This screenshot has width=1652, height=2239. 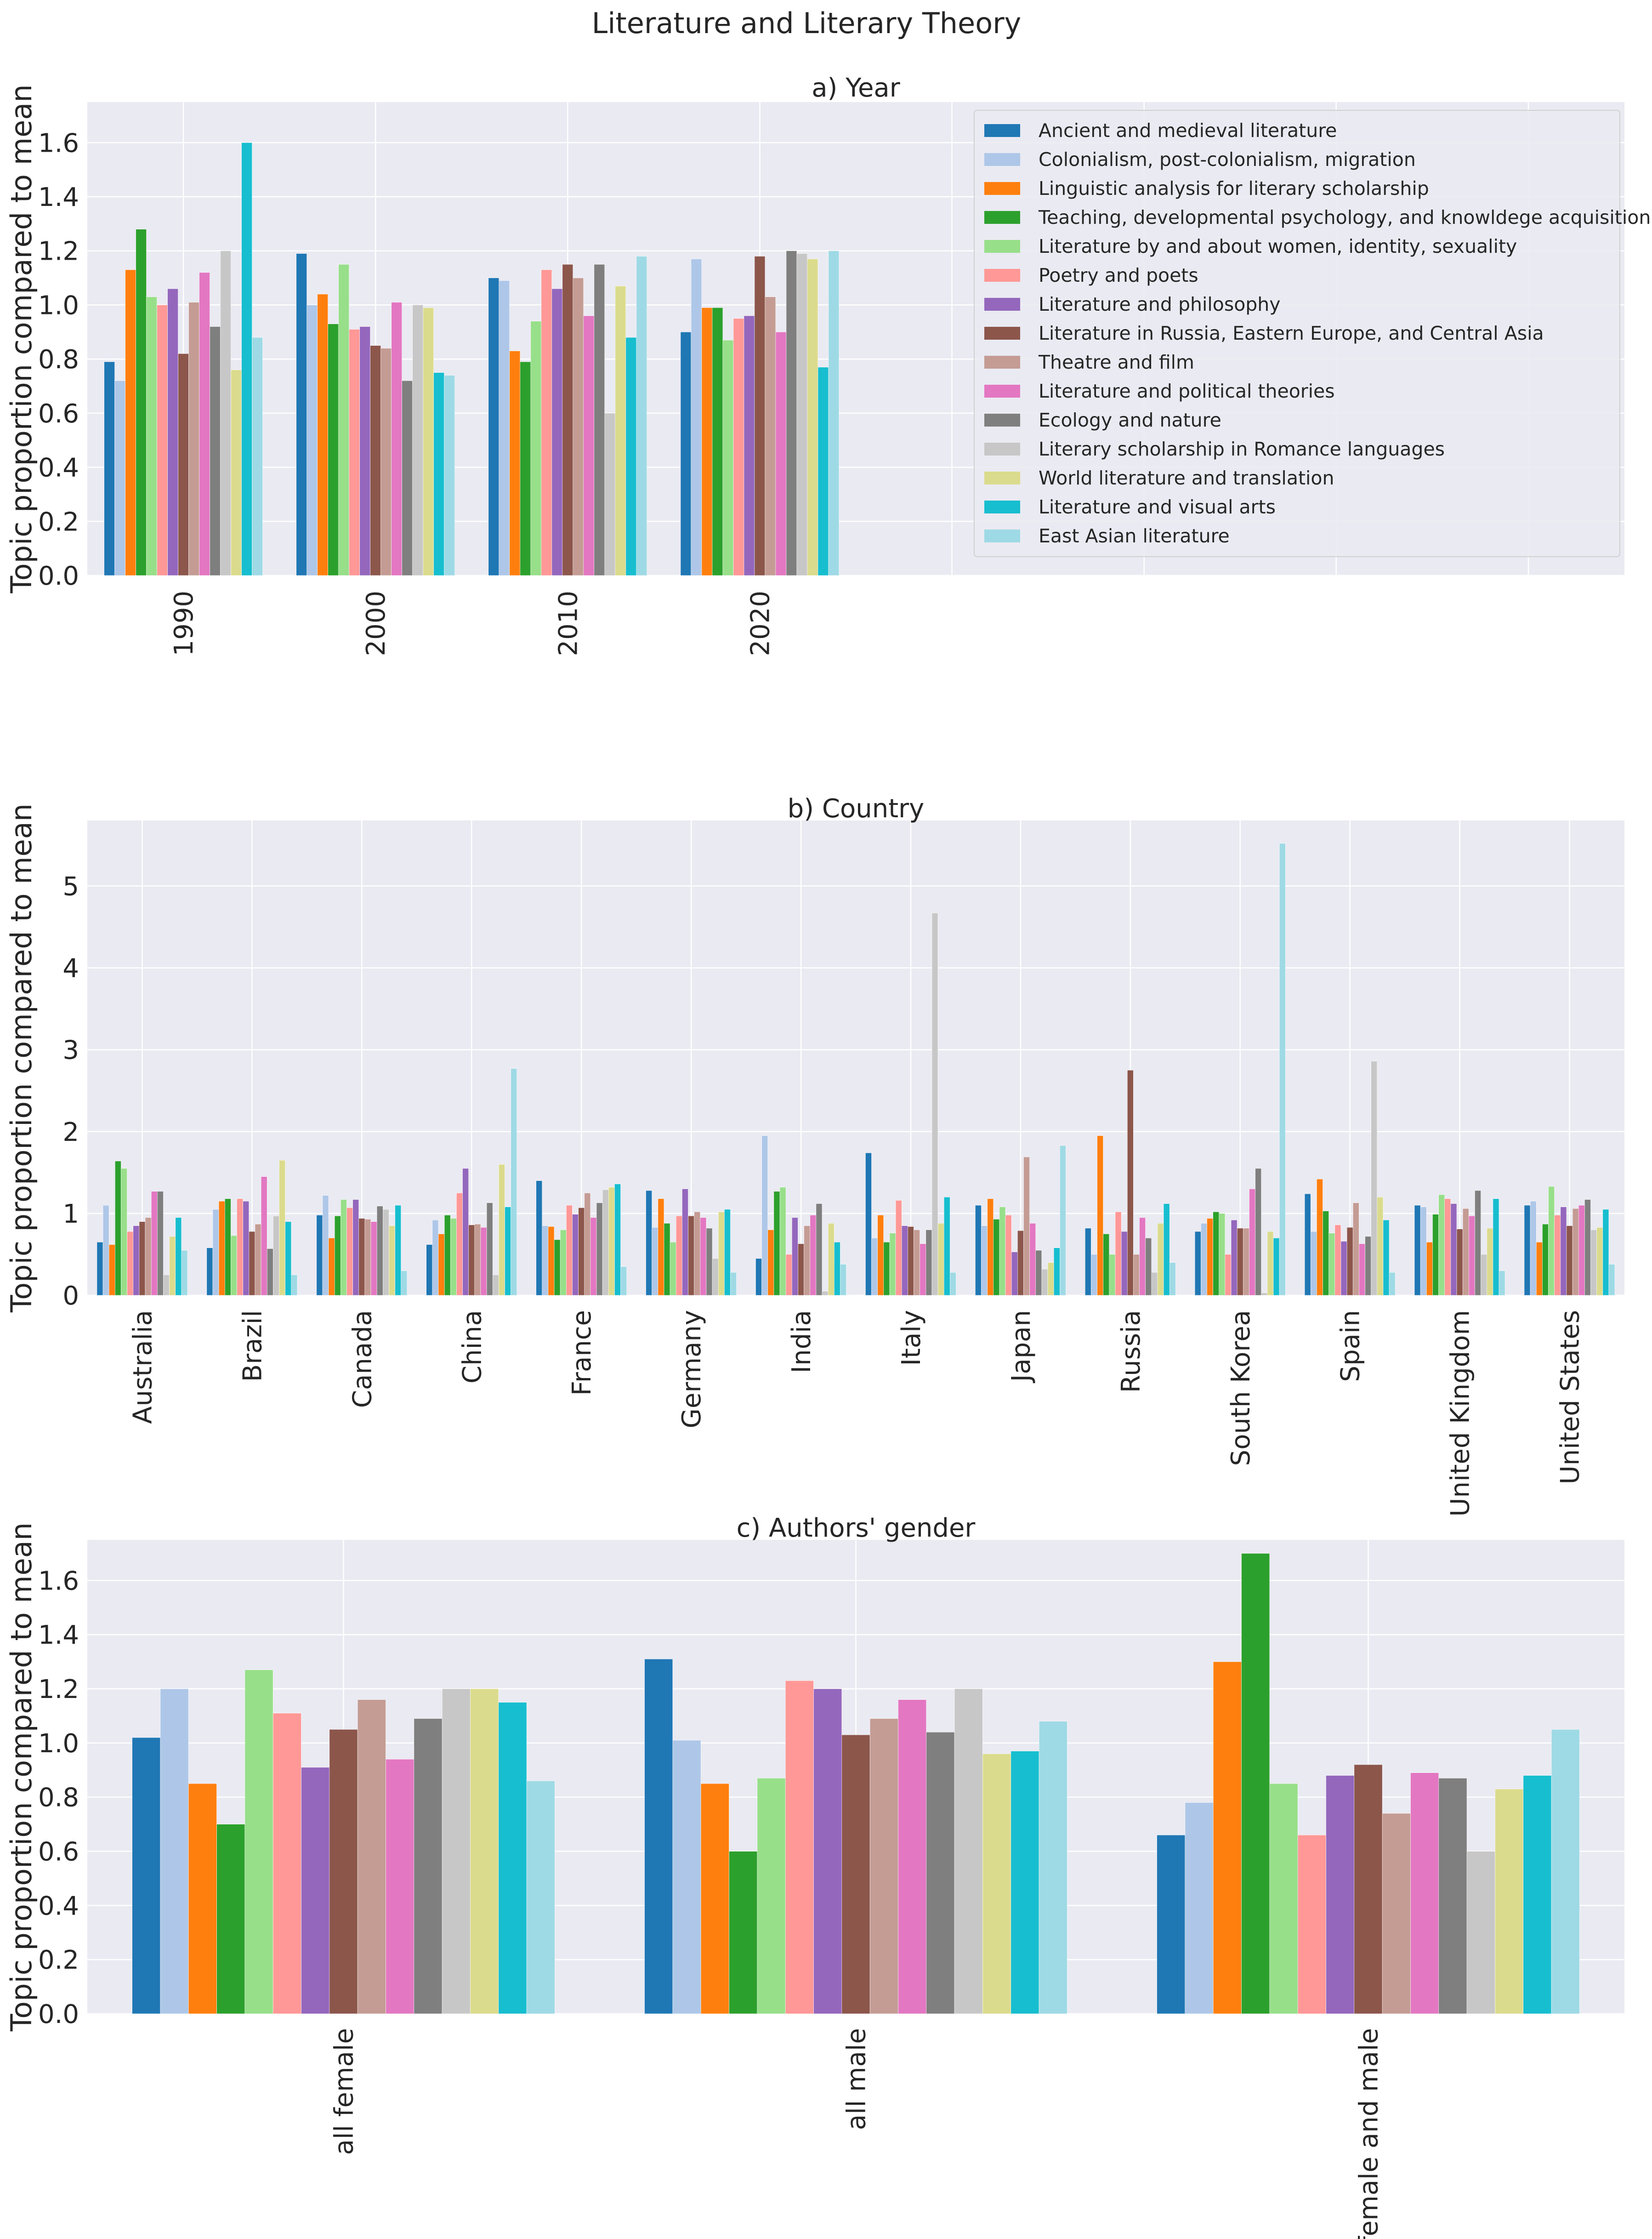 What do you see at coordinates (802, 1342) in the screenshot?
I see `x-tick-label: India` at bounding box center [802, 1342].